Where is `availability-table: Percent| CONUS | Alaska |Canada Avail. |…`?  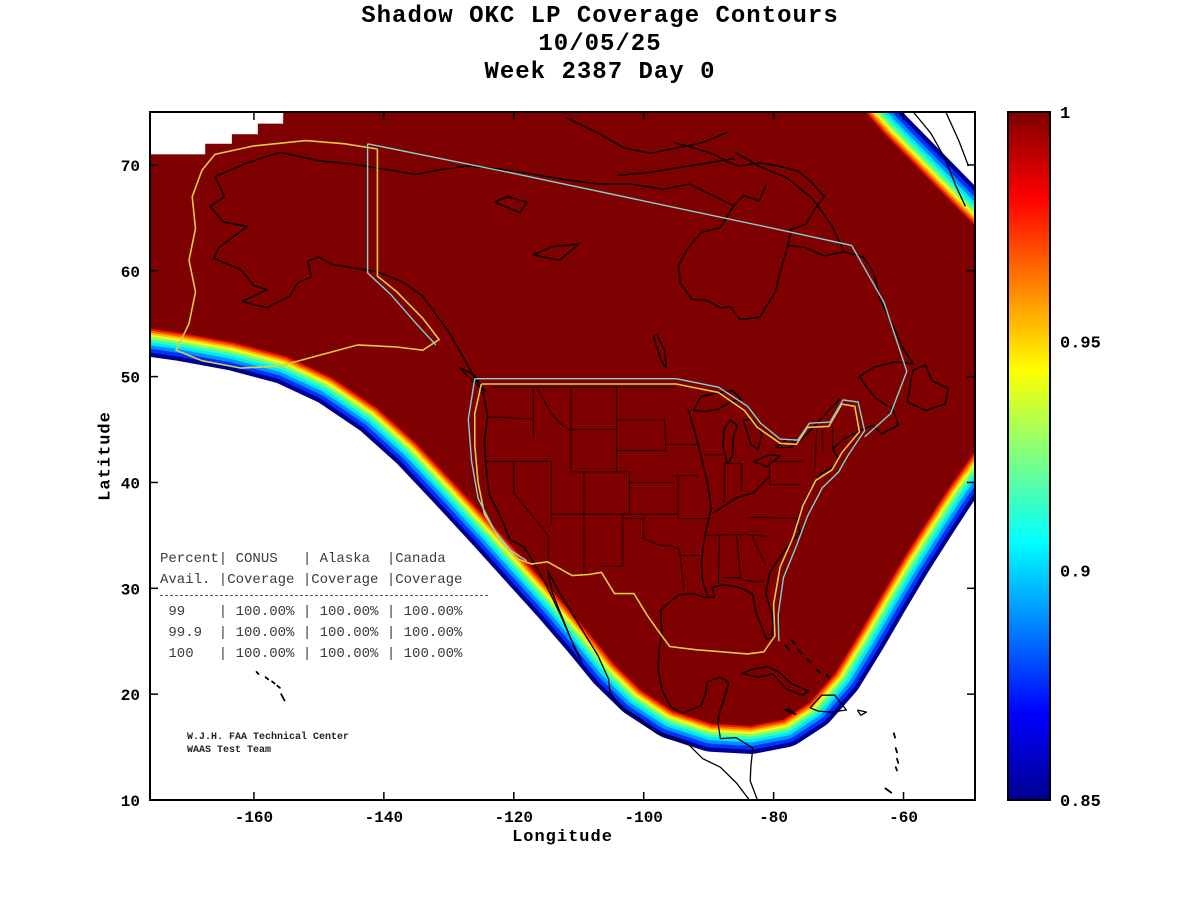 availability-table: Percent| CONUS | Alaska |Canada Avail. |… is located at coordinates (324, 607).